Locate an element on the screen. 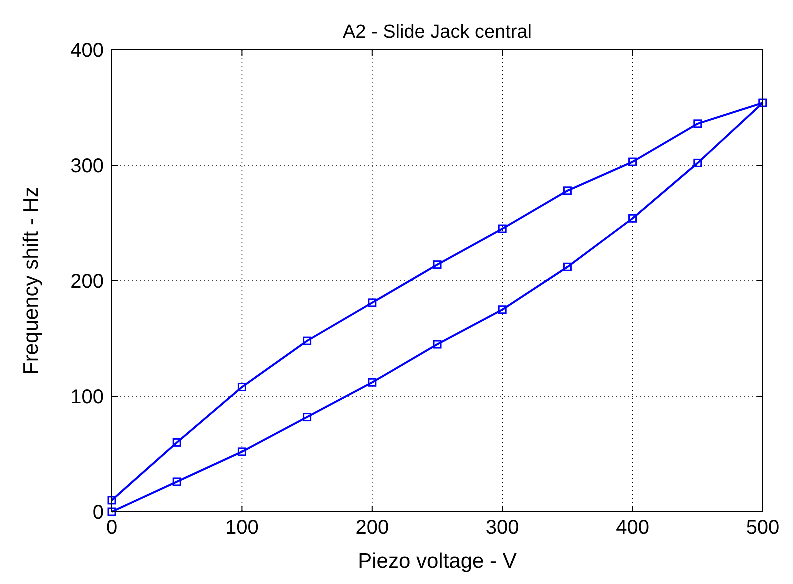  y-tick-label: 400 is located at coordinates (87, 51).